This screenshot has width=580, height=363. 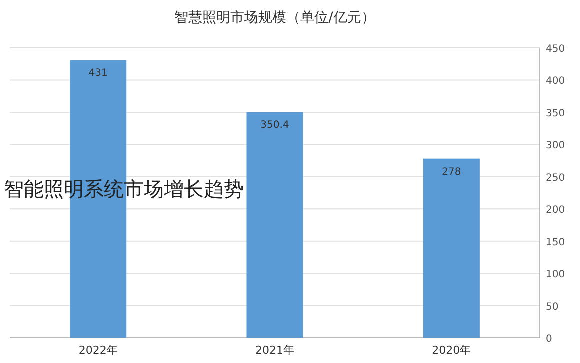 What do you see at coordinates (556, 82) in the screenshot?
I see `y-tick-label: 400` at bounding box center [556, 82].